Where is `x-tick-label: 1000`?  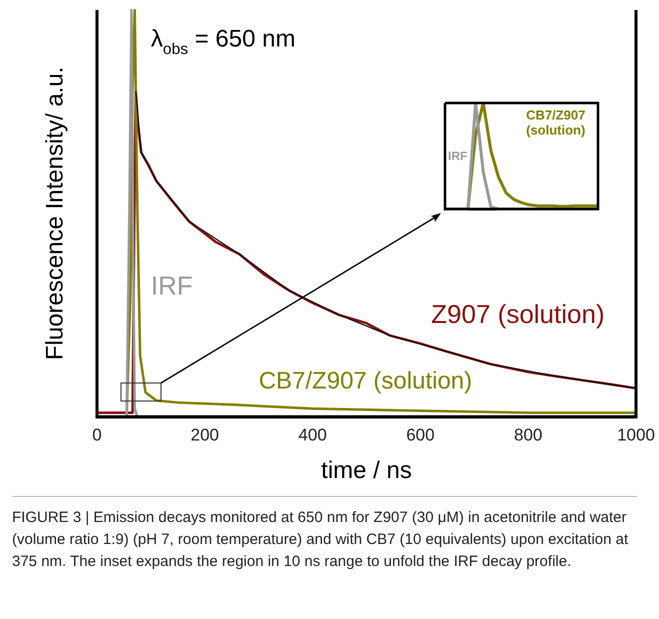 x-tick-label: 1000 is located at coordinates (636, 435).